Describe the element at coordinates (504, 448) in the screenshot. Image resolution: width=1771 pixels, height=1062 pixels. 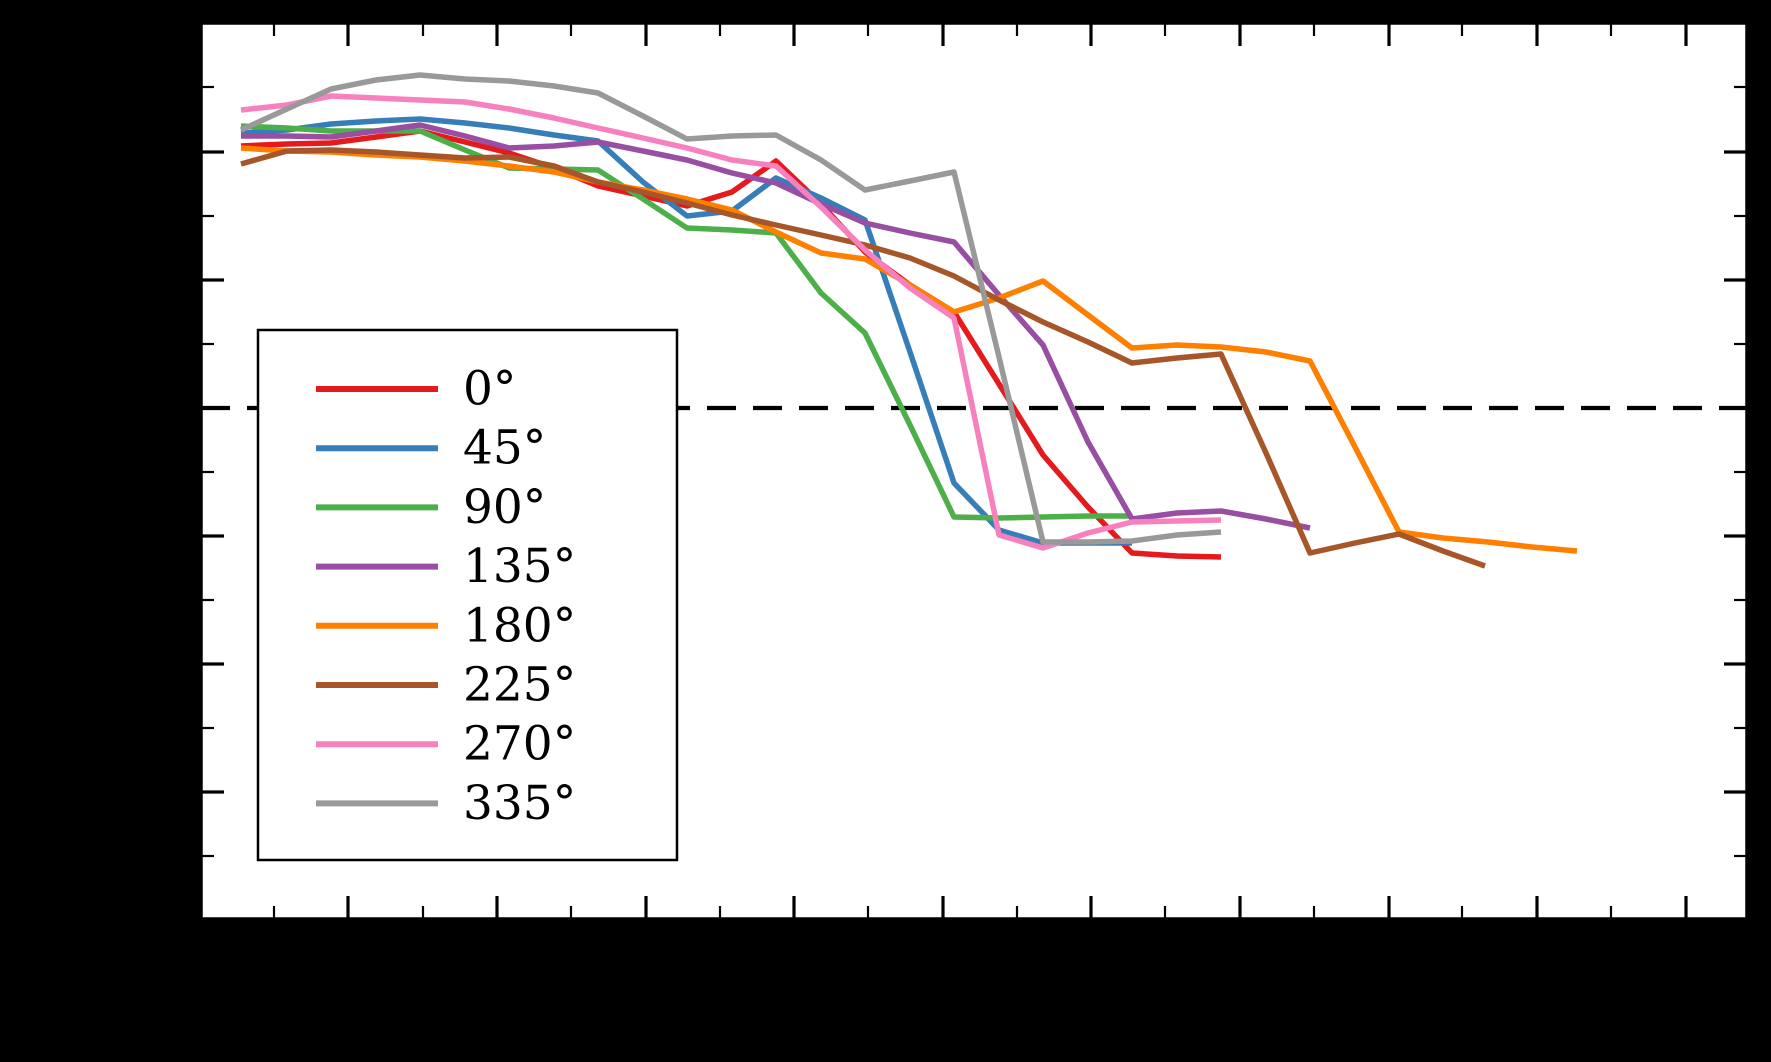
I see `legend-label-45deg: 45°` at that location.